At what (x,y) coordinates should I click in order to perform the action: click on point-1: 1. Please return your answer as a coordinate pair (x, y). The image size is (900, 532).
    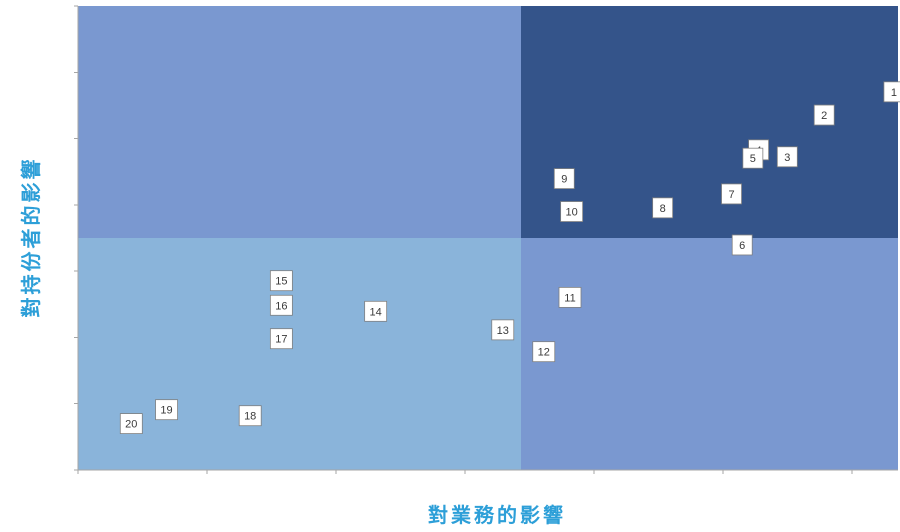
    Looking at the image, I should click on (891, 92).